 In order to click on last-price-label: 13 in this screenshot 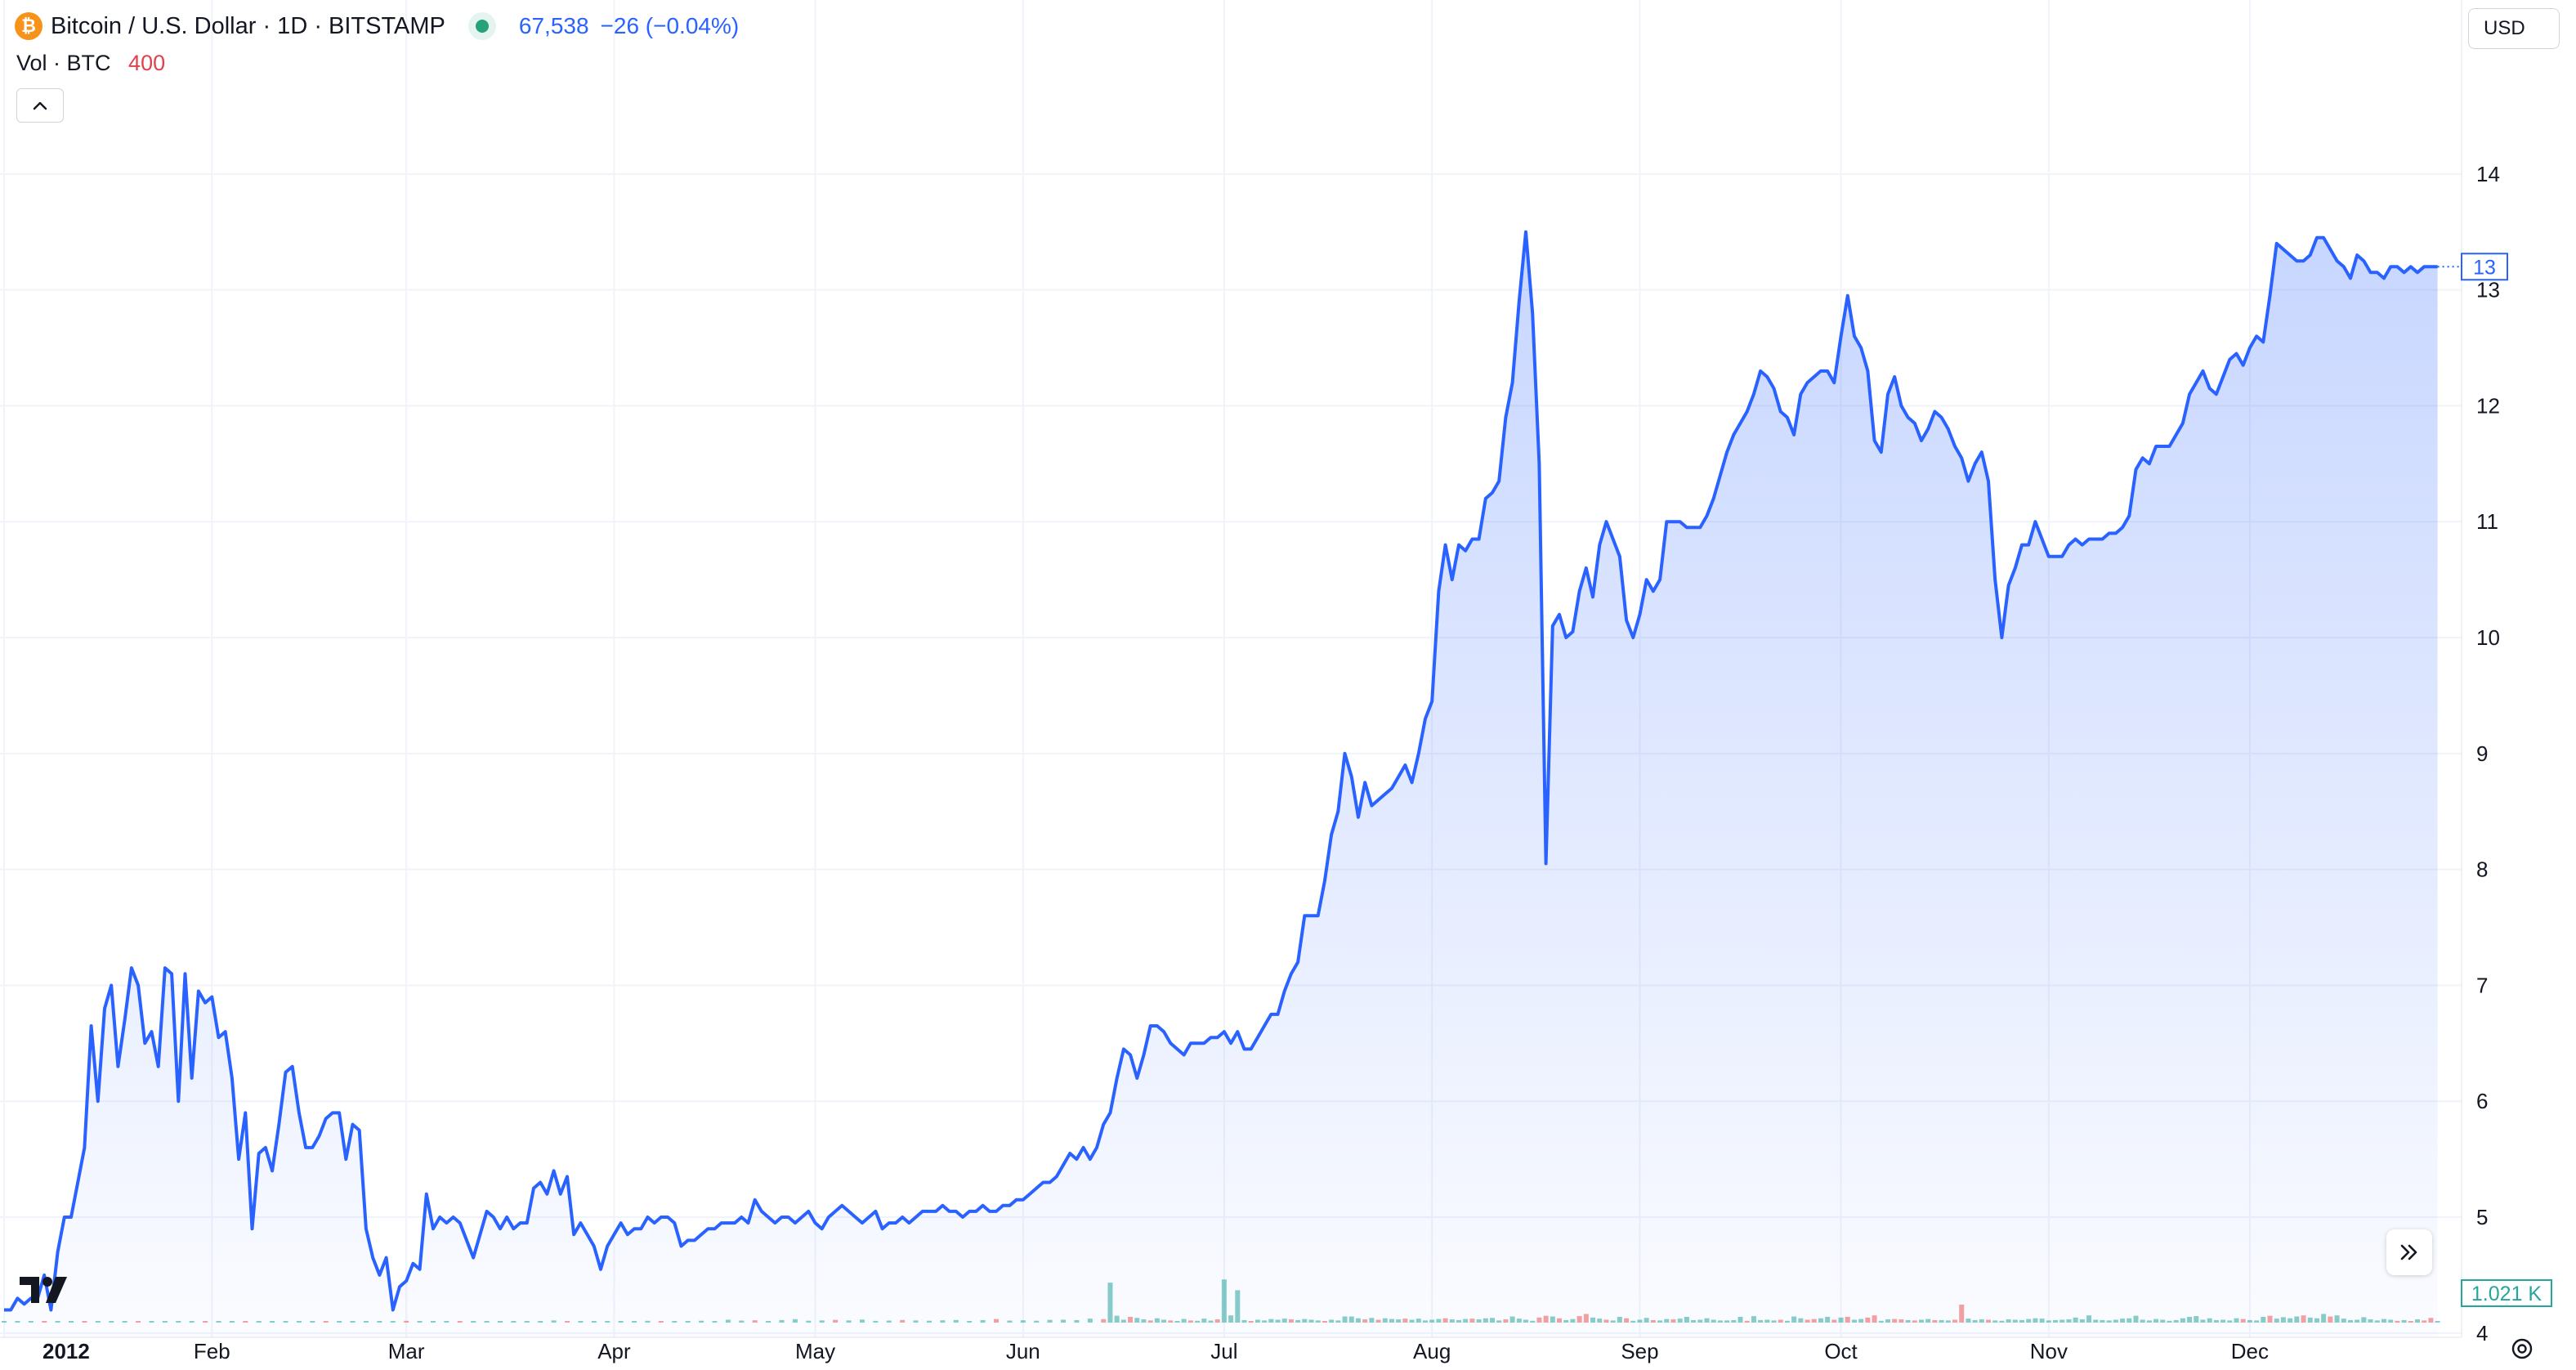, I will do `click(2484, 267)`.